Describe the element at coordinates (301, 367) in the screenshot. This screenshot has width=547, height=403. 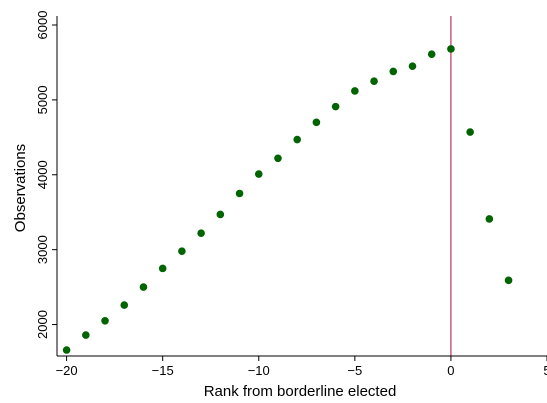
I see `x-ticks-layer: −20 −15 −10 −5 0 5` at that location.